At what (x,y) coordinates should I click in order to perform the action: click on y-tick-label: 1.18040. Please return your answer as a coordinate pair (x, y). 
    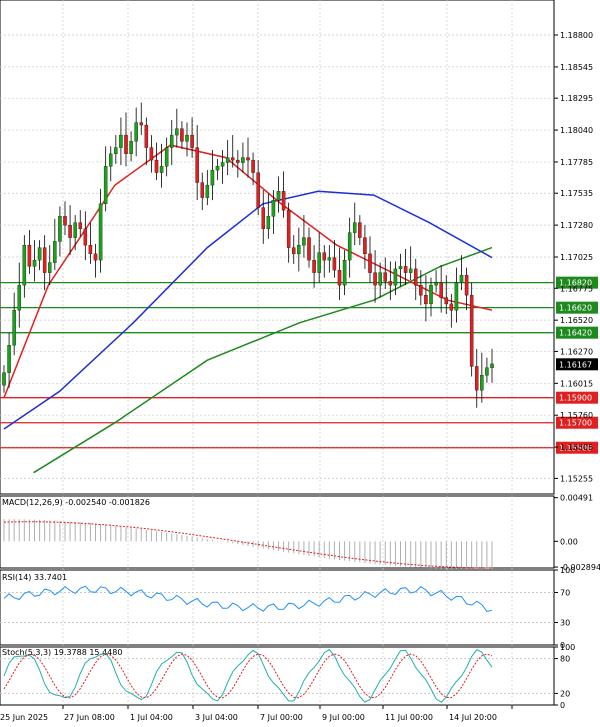
    Looking at the image, I should click on (576, 130).